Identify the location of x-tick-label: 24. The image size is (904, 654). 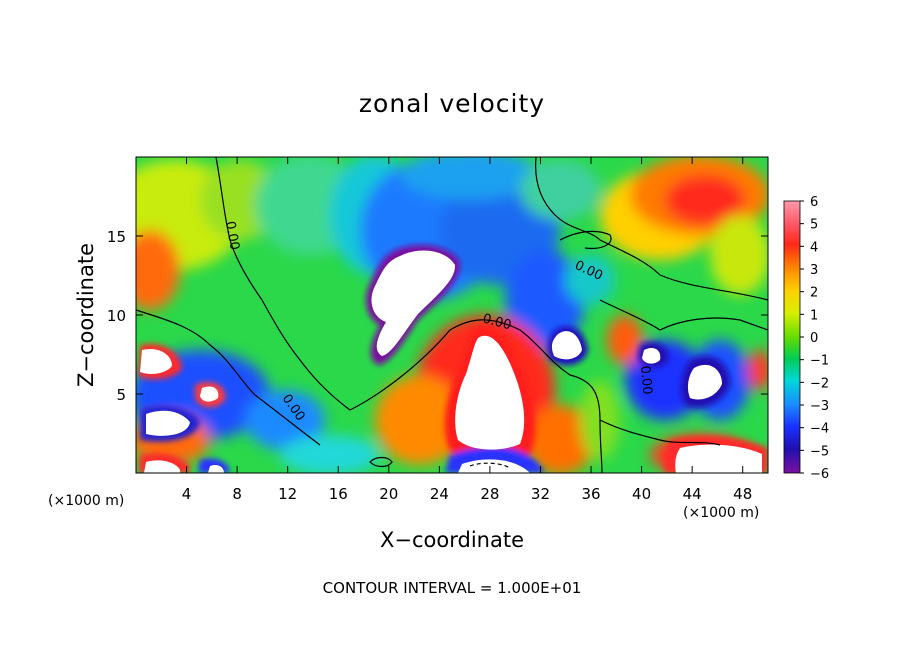
(439, 494).